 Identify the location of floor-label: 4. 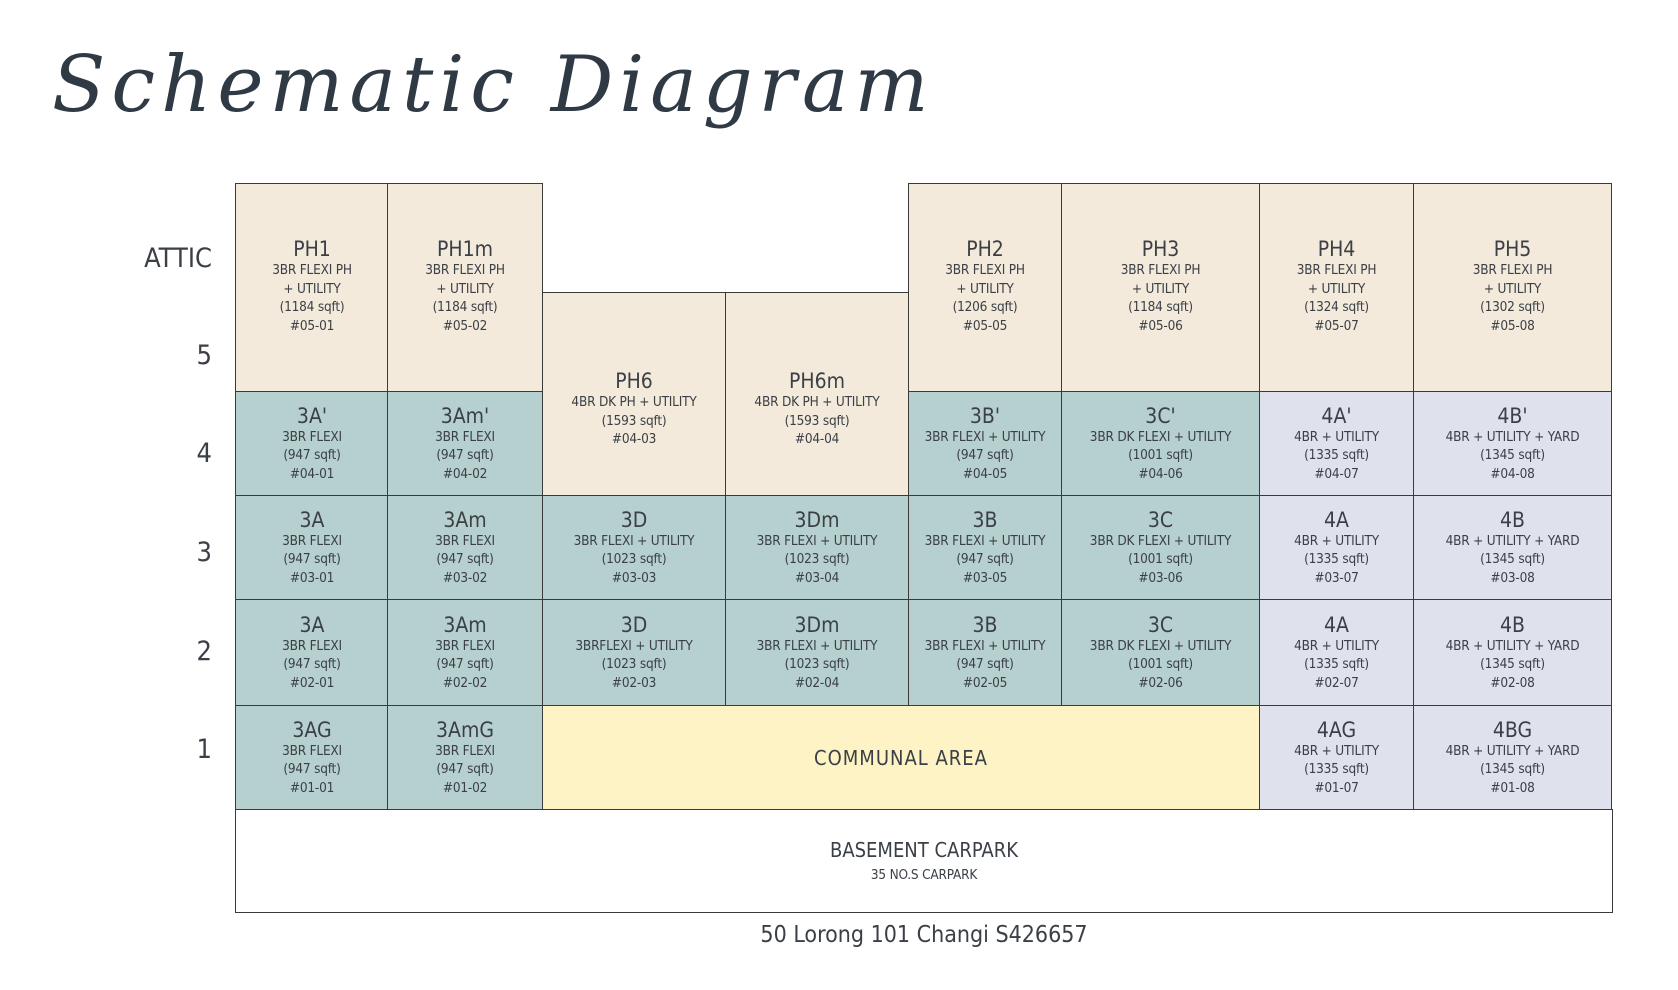
(204, 453).